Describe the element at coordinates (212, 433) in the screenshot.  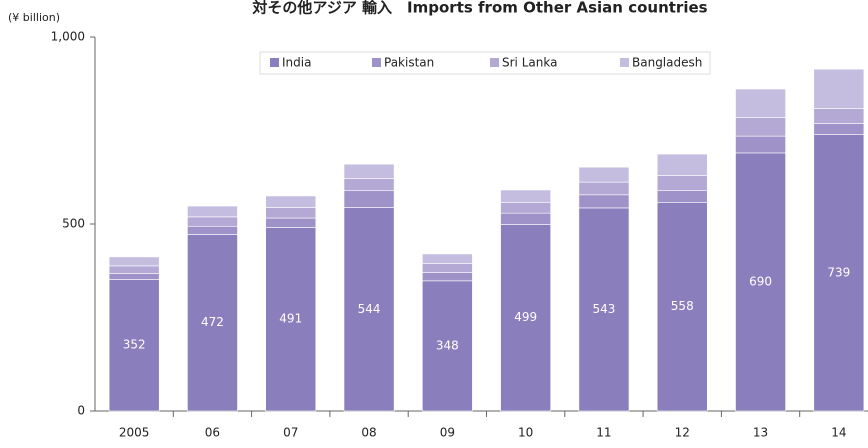
I see `x-tick-label: 06` at that location.